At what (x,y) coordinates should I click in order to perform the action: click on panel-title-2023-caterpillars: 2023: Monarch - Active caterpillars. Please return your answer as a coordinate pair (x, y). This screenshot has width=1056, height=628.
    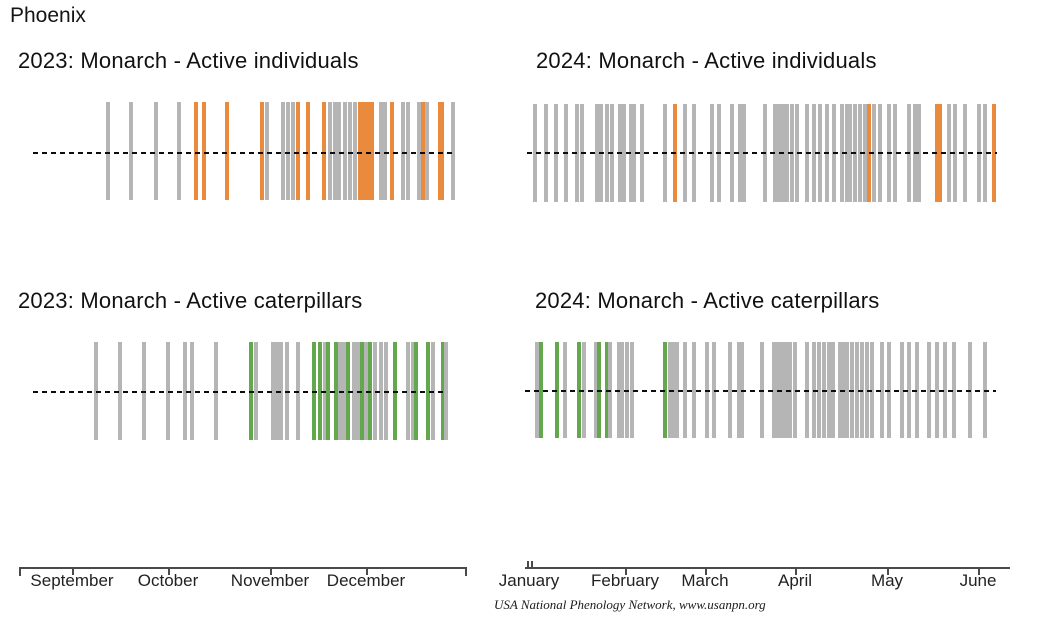
    Looking at the image, I should click on (190, 300).